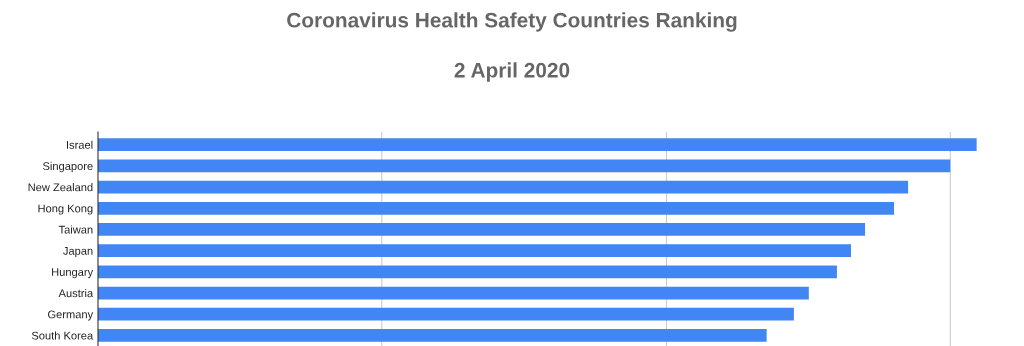 The image size is (1024, 346). Describe the element at coordinates (60, 187) in the screenshot. I see `y-tick-label: New Zealand` at that location.